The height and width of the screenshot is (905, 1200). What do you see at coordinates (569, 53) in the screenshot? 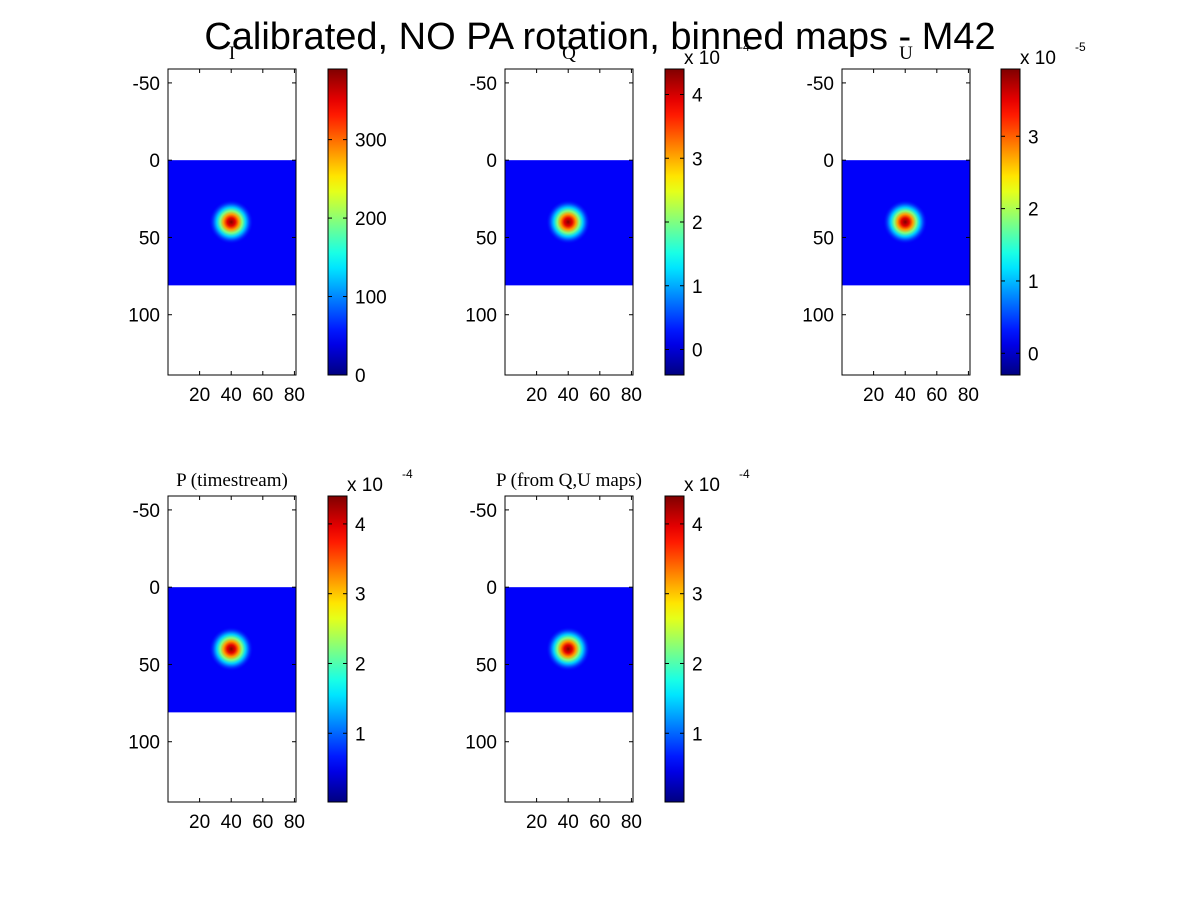
I see `subplot-title: Q` at bounding box center [569, 53].